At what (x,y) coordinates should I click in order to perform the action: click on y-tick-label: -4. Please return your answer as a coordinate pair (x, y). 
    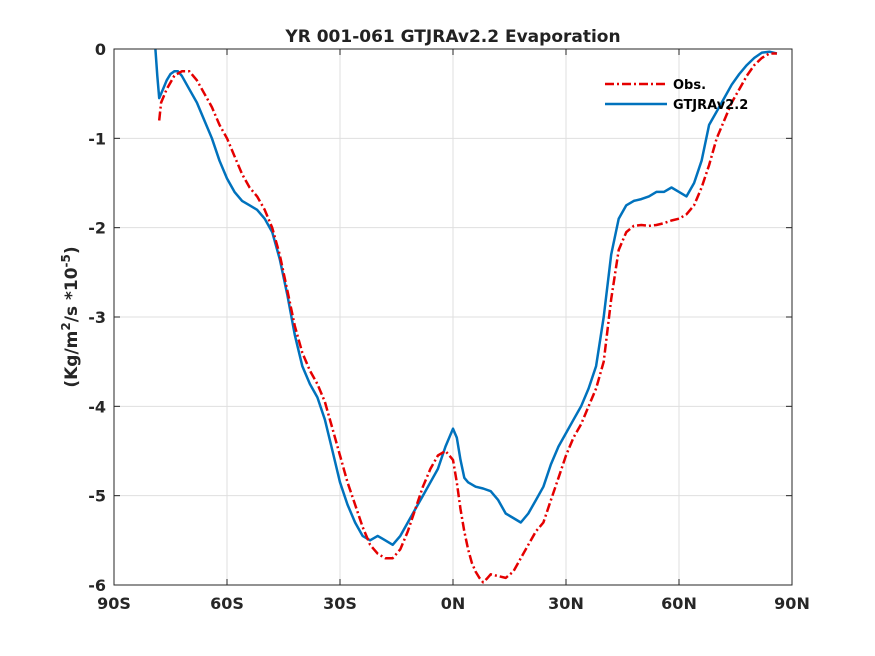
    Looking at the image, I should click on (97, 406).